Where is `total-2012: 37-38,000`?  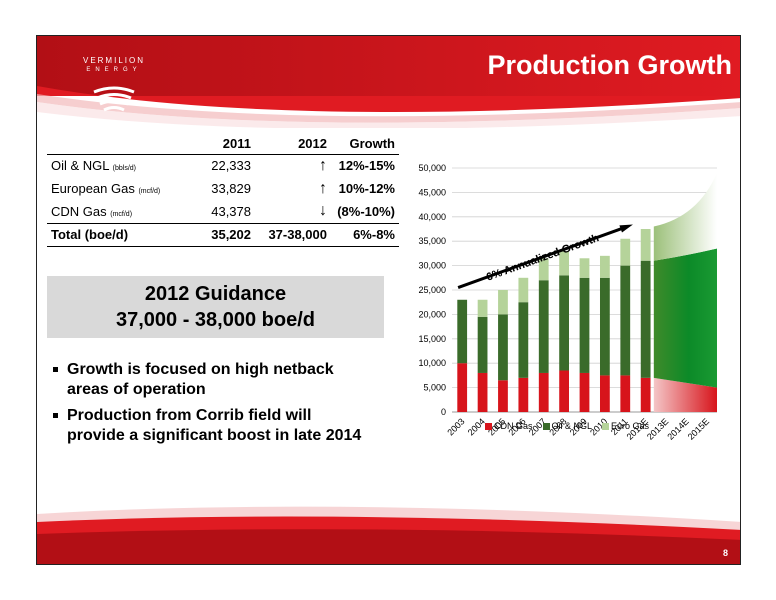 total-2012: 37-38,000 is located at coordinates (293, 234).